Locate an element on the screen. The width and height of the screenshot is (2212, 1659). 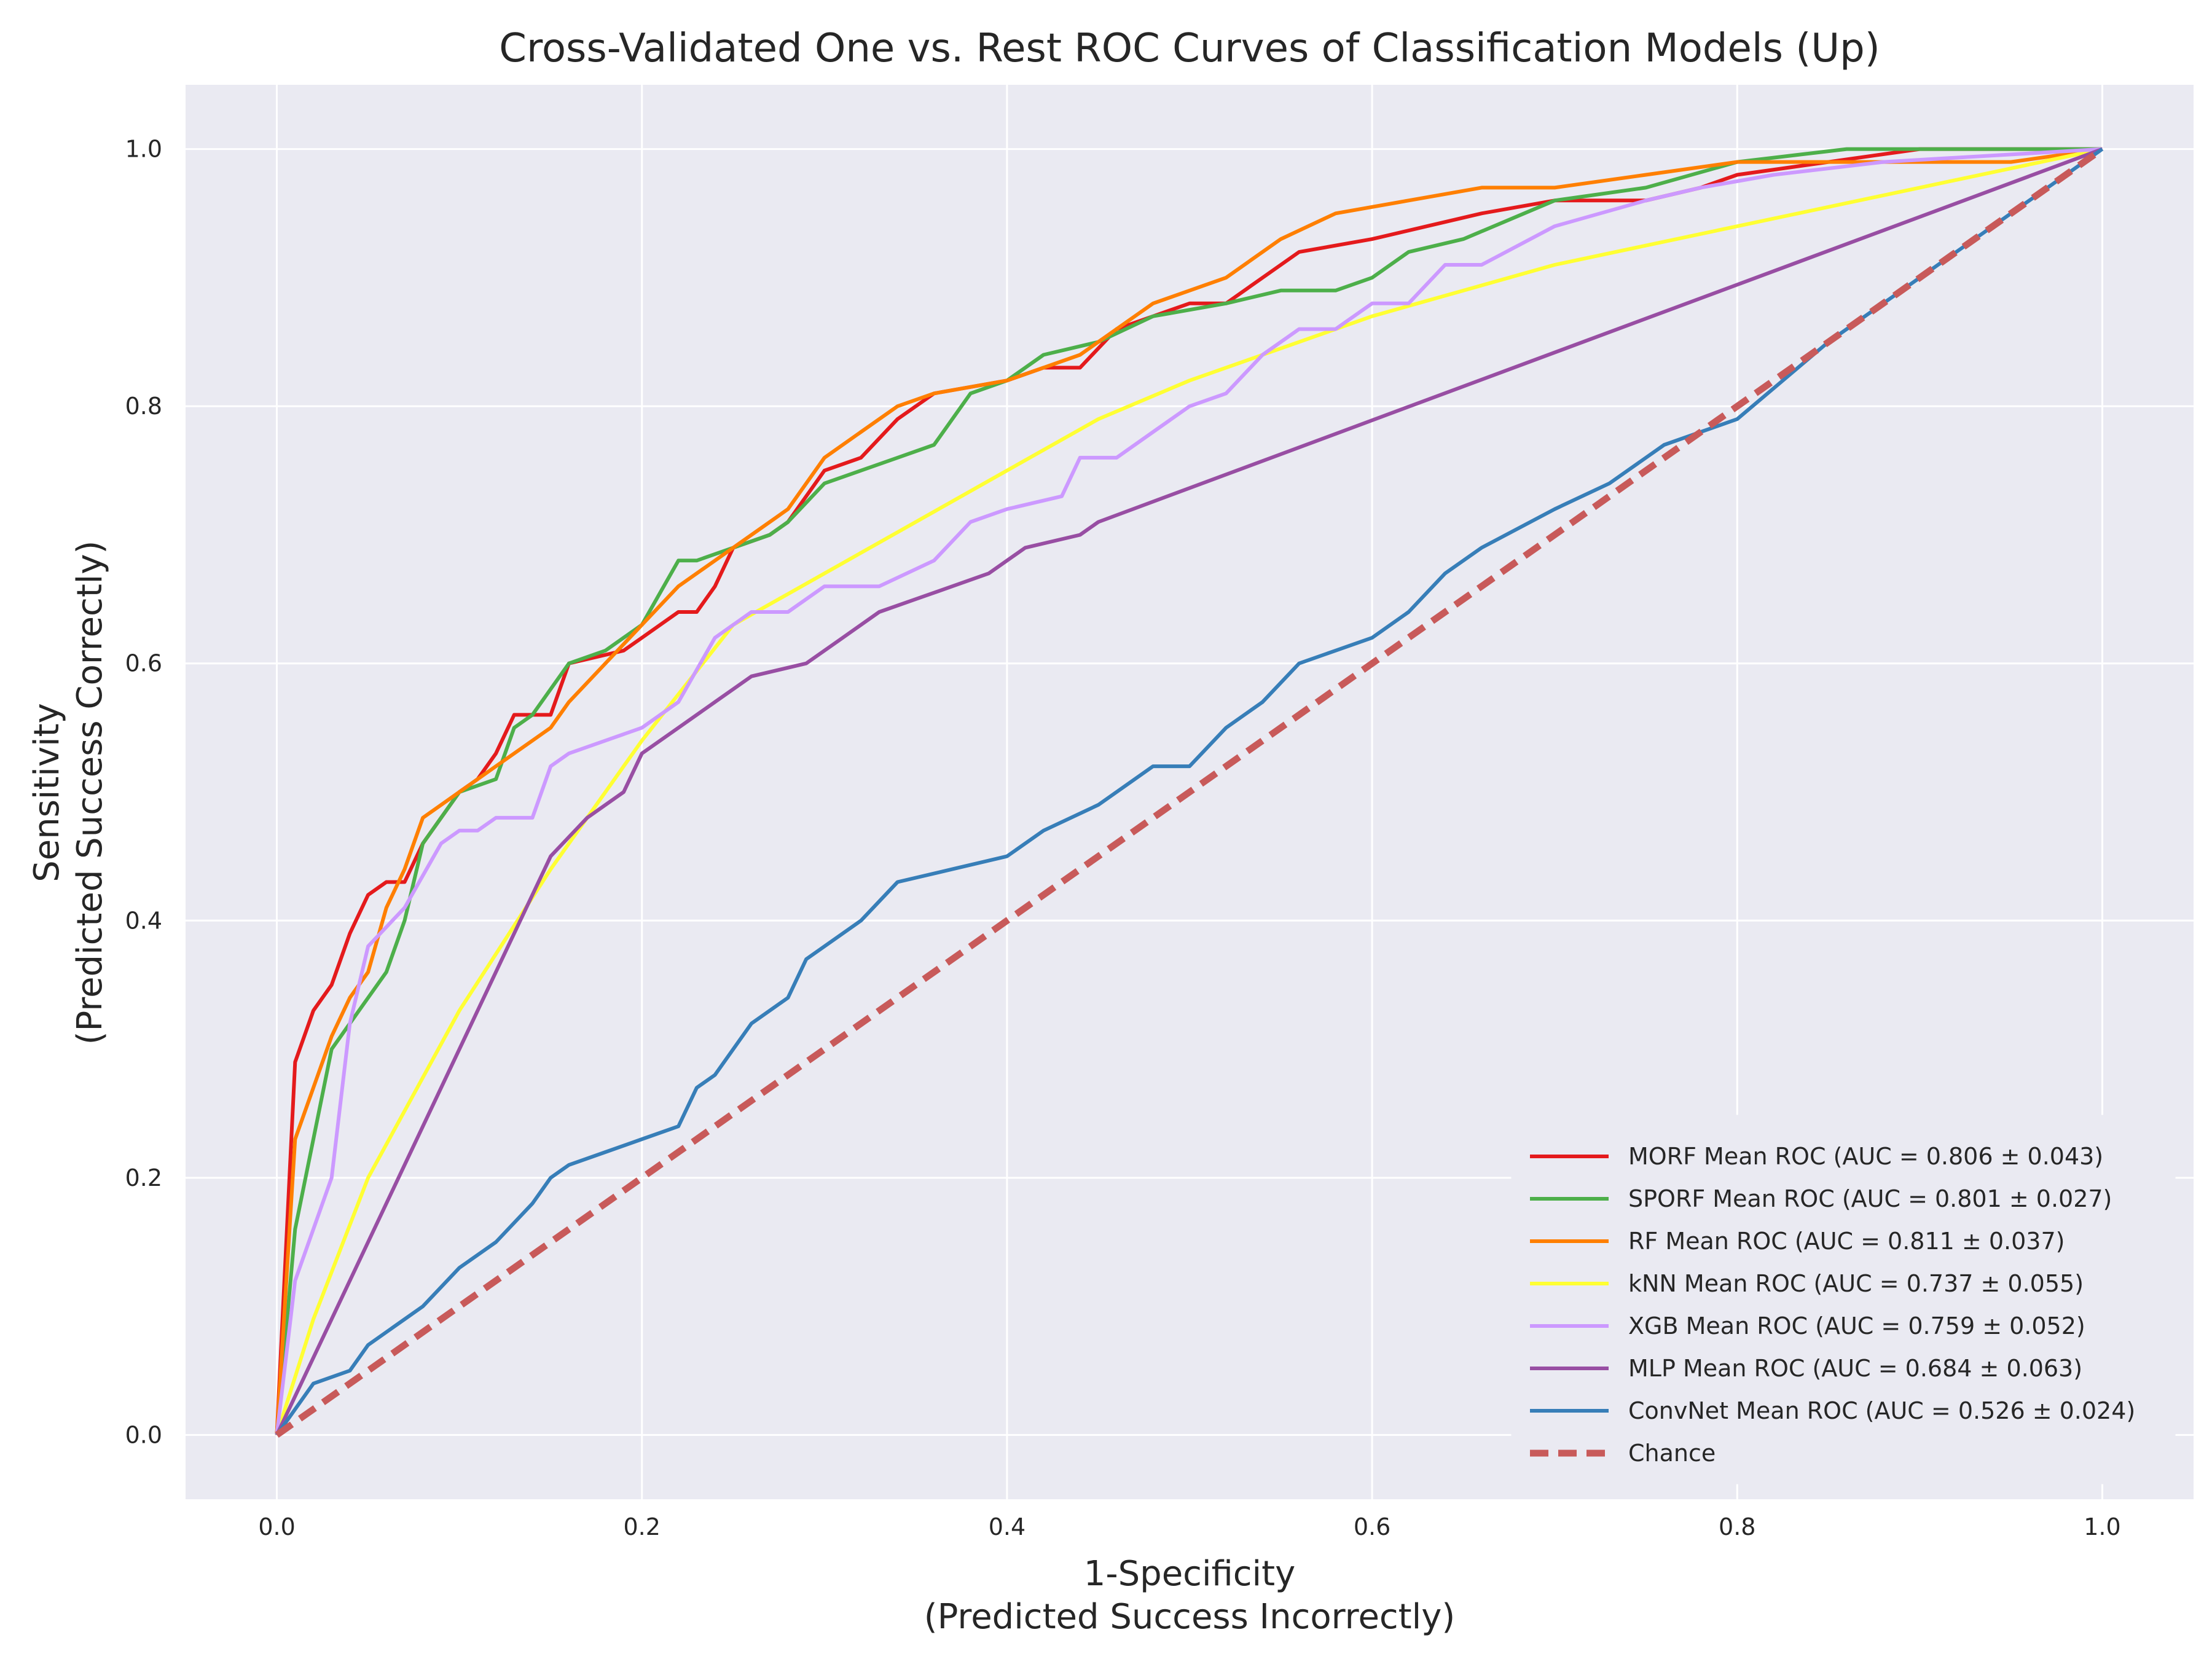
y-tick-label: 0.8 is located at coordinates (143, 406).